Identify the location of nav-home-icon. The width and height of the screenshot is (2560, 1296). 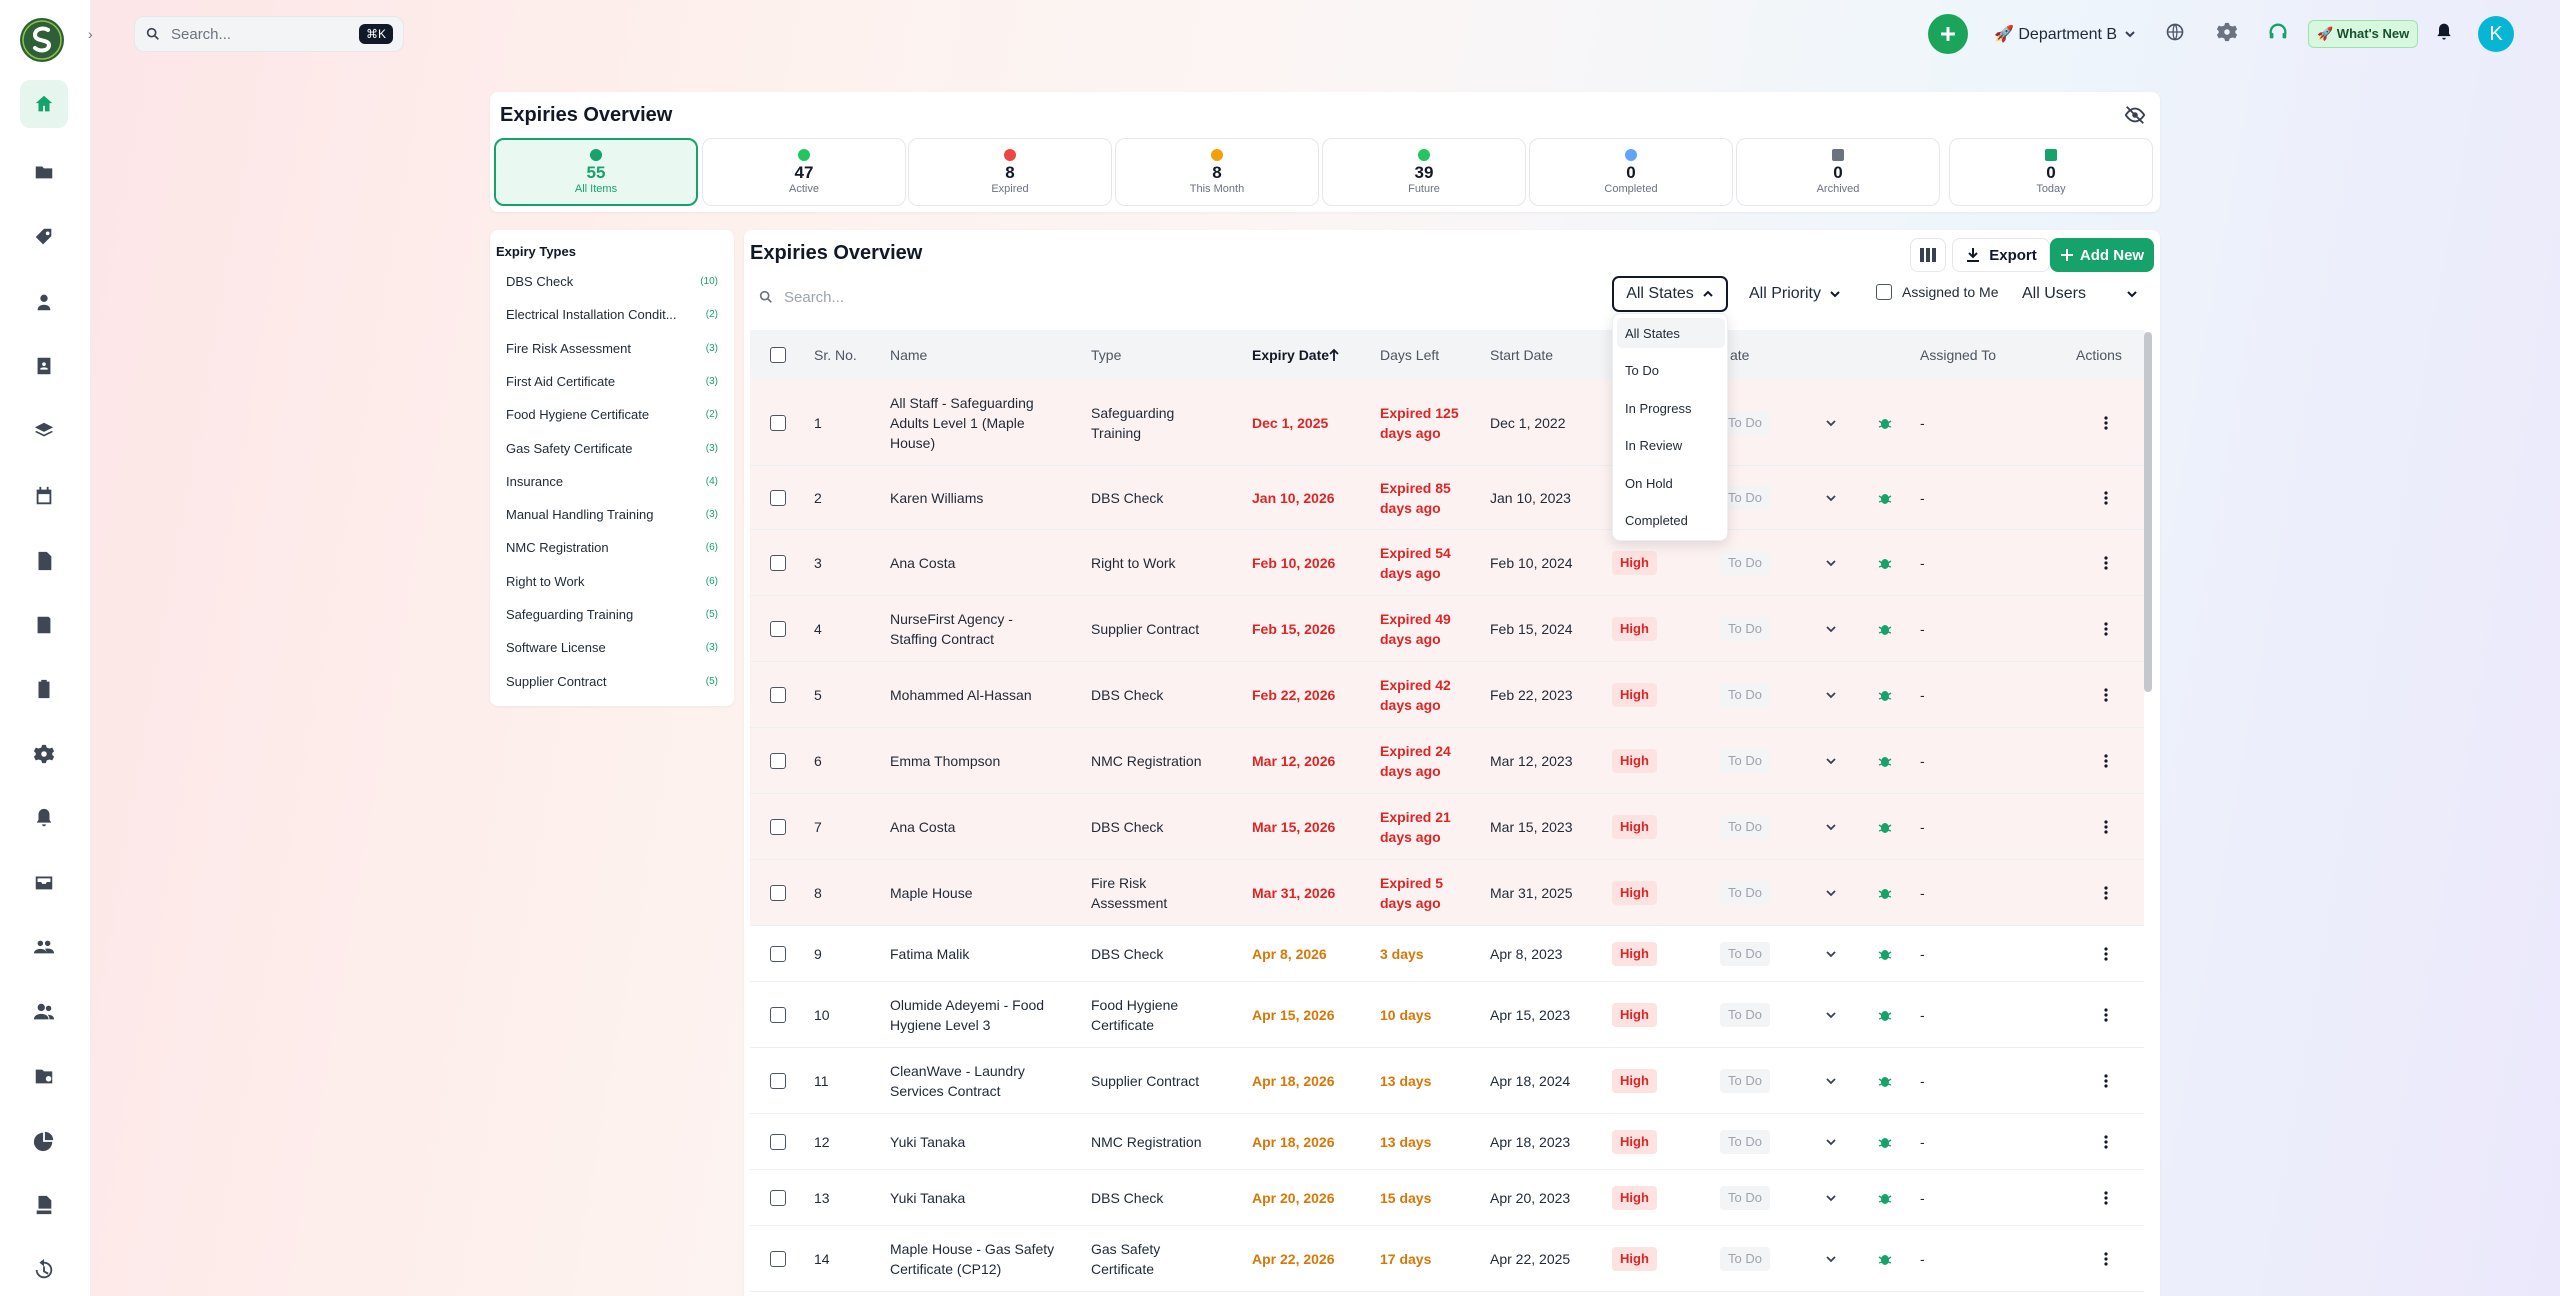
(44, 104).